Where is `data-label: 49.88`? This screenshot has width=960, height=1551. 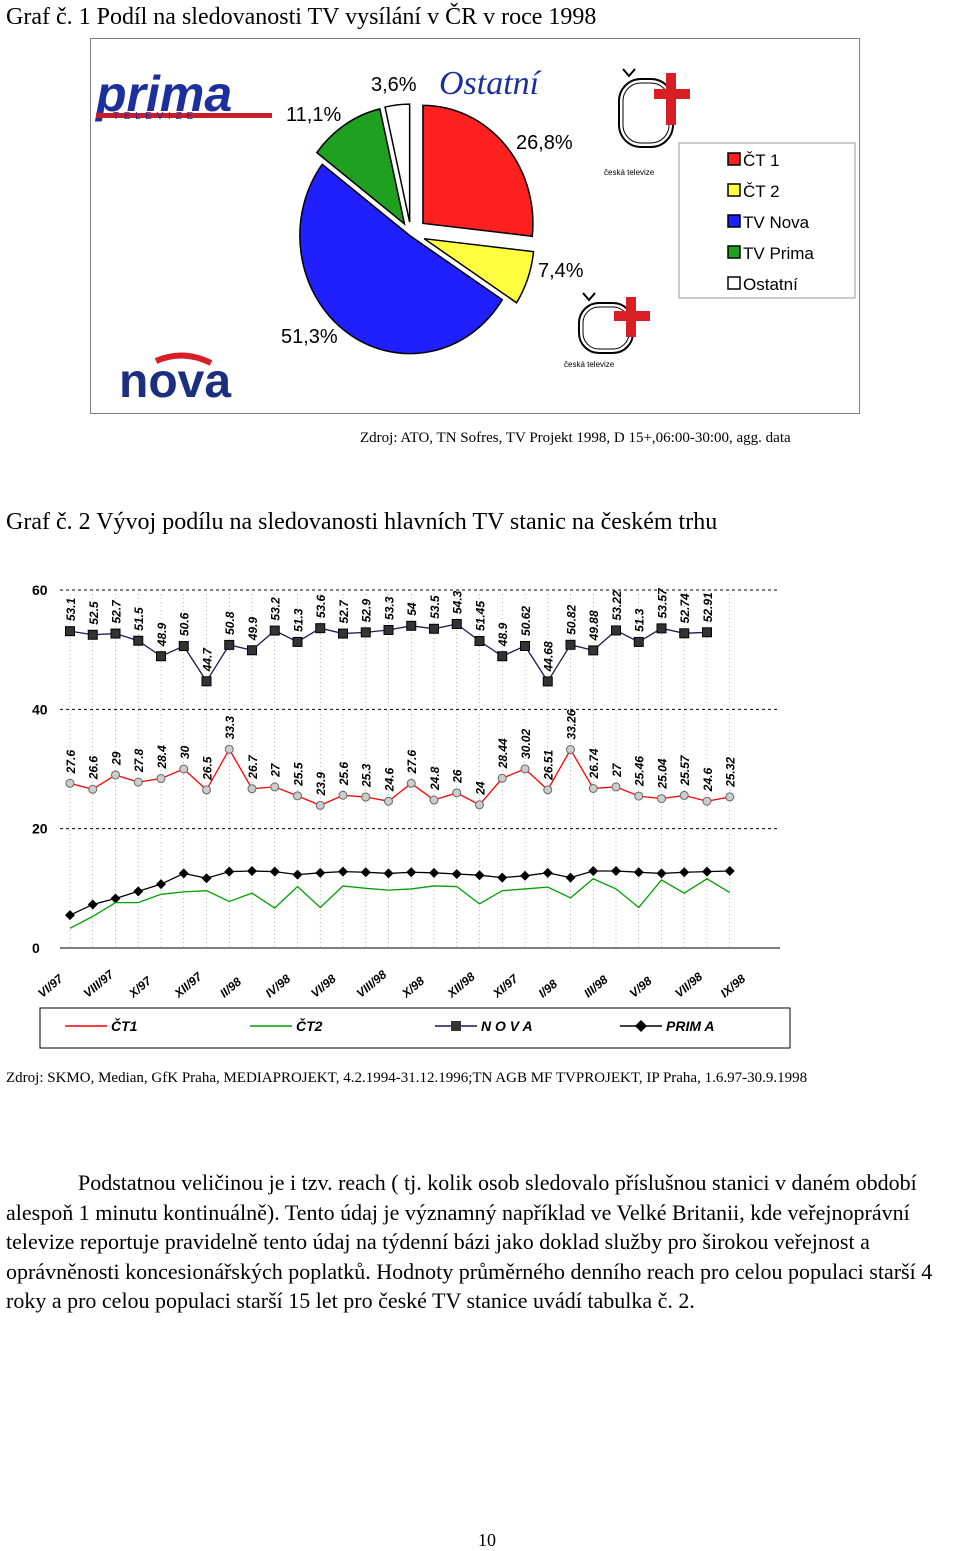 data-label: 49.88 is located at coordinates (594, 625).